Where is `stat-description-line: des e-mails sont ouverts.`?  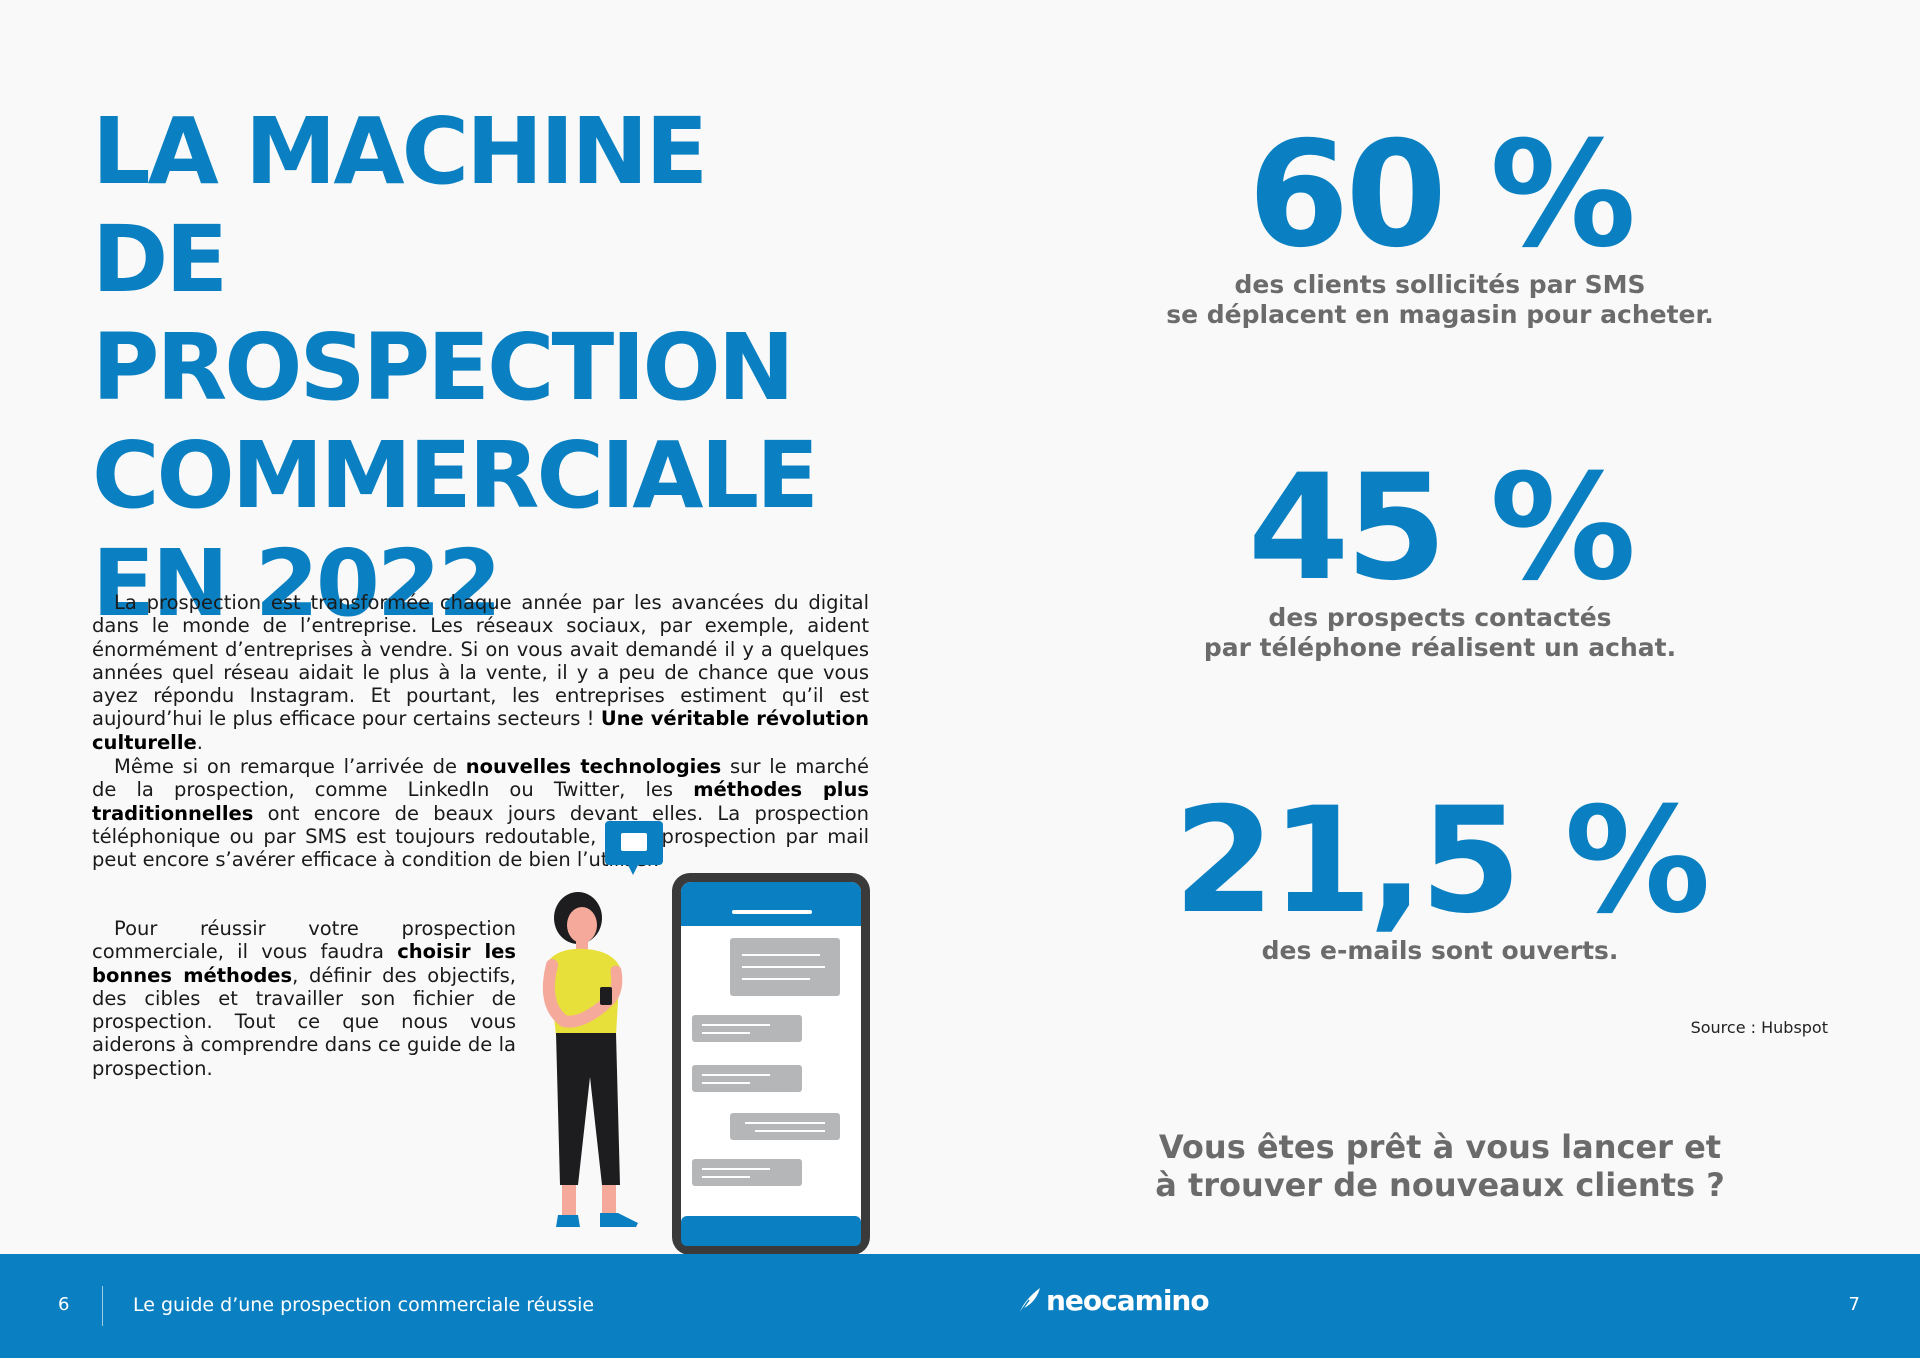
stat-description-line: des e-mails sont ouverts. is located at coordinates (1440, 950).